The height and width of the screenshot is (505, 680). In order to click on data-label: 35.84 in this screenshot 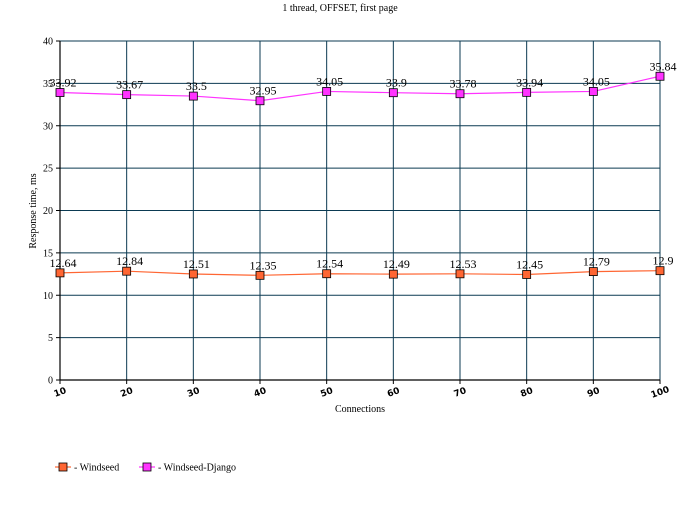, I will do `click(663, 66)`.